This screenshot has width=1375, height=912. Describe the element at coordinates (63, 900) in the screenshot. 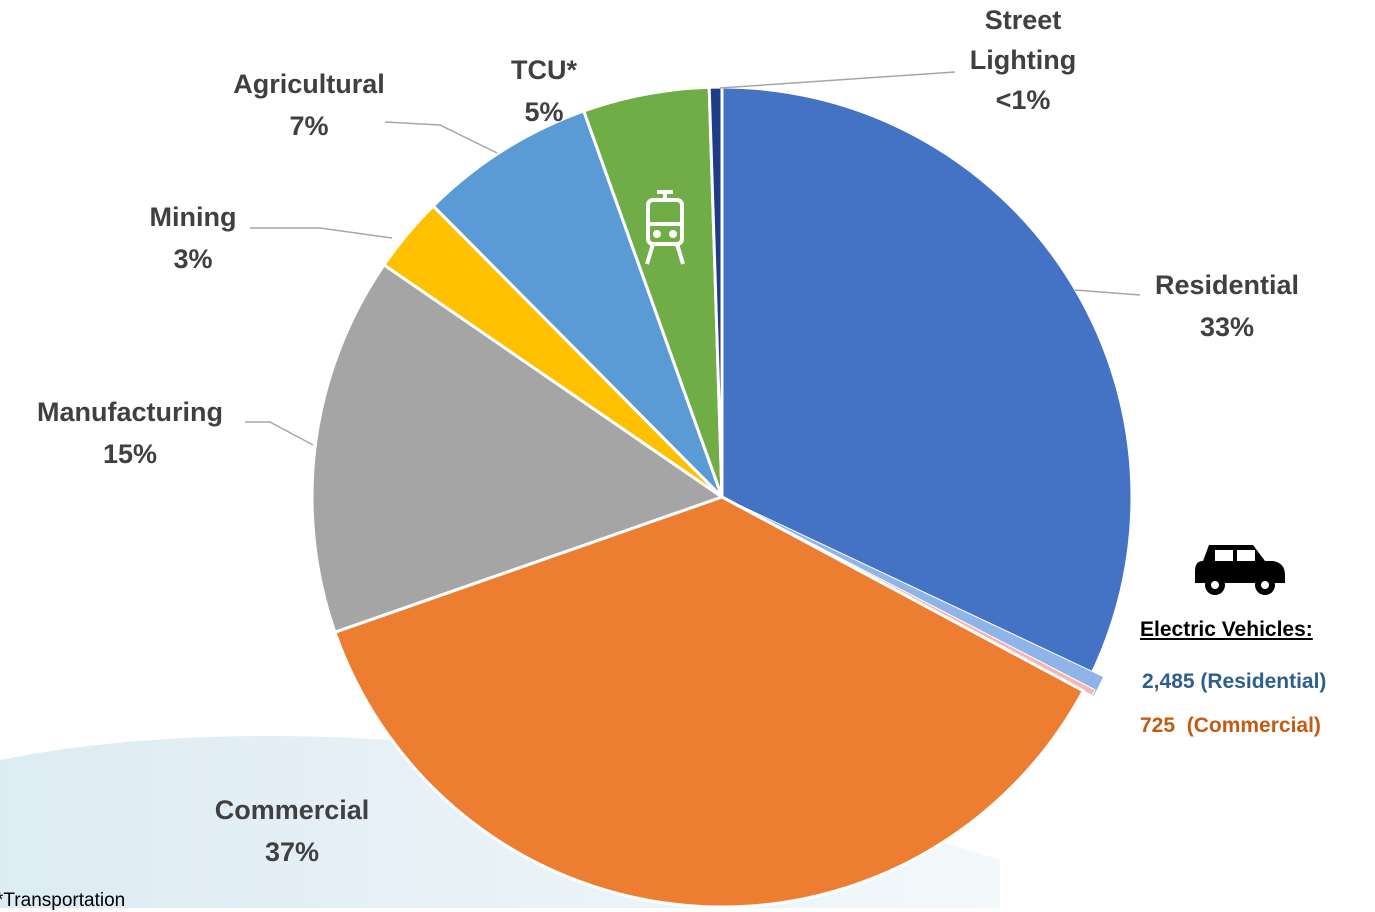

I see `footnote: *Transportation` at that location.